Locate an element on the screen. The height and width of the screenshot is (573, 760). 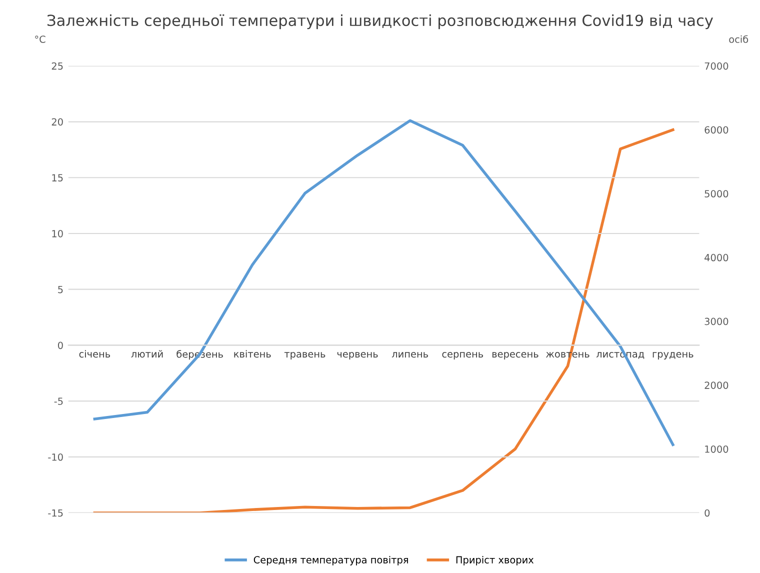
y-tick-label: -10 is located at coordinates (55, 457).